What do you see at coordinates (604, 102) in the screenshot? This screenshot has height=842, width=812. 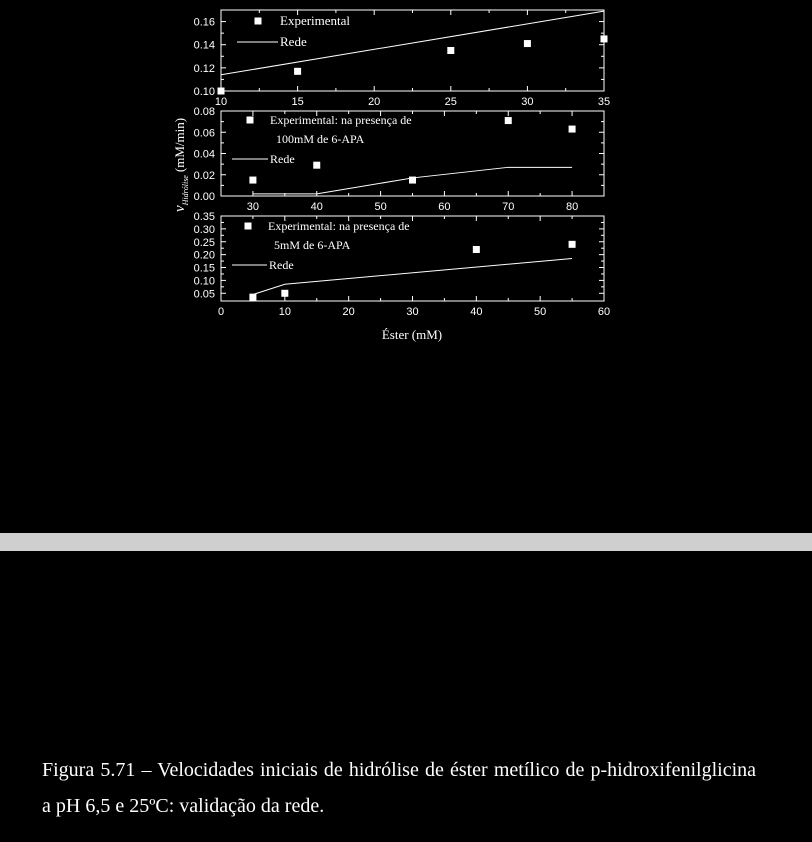 I see `x-tick-label: 35` at bounding box center [604, 102].